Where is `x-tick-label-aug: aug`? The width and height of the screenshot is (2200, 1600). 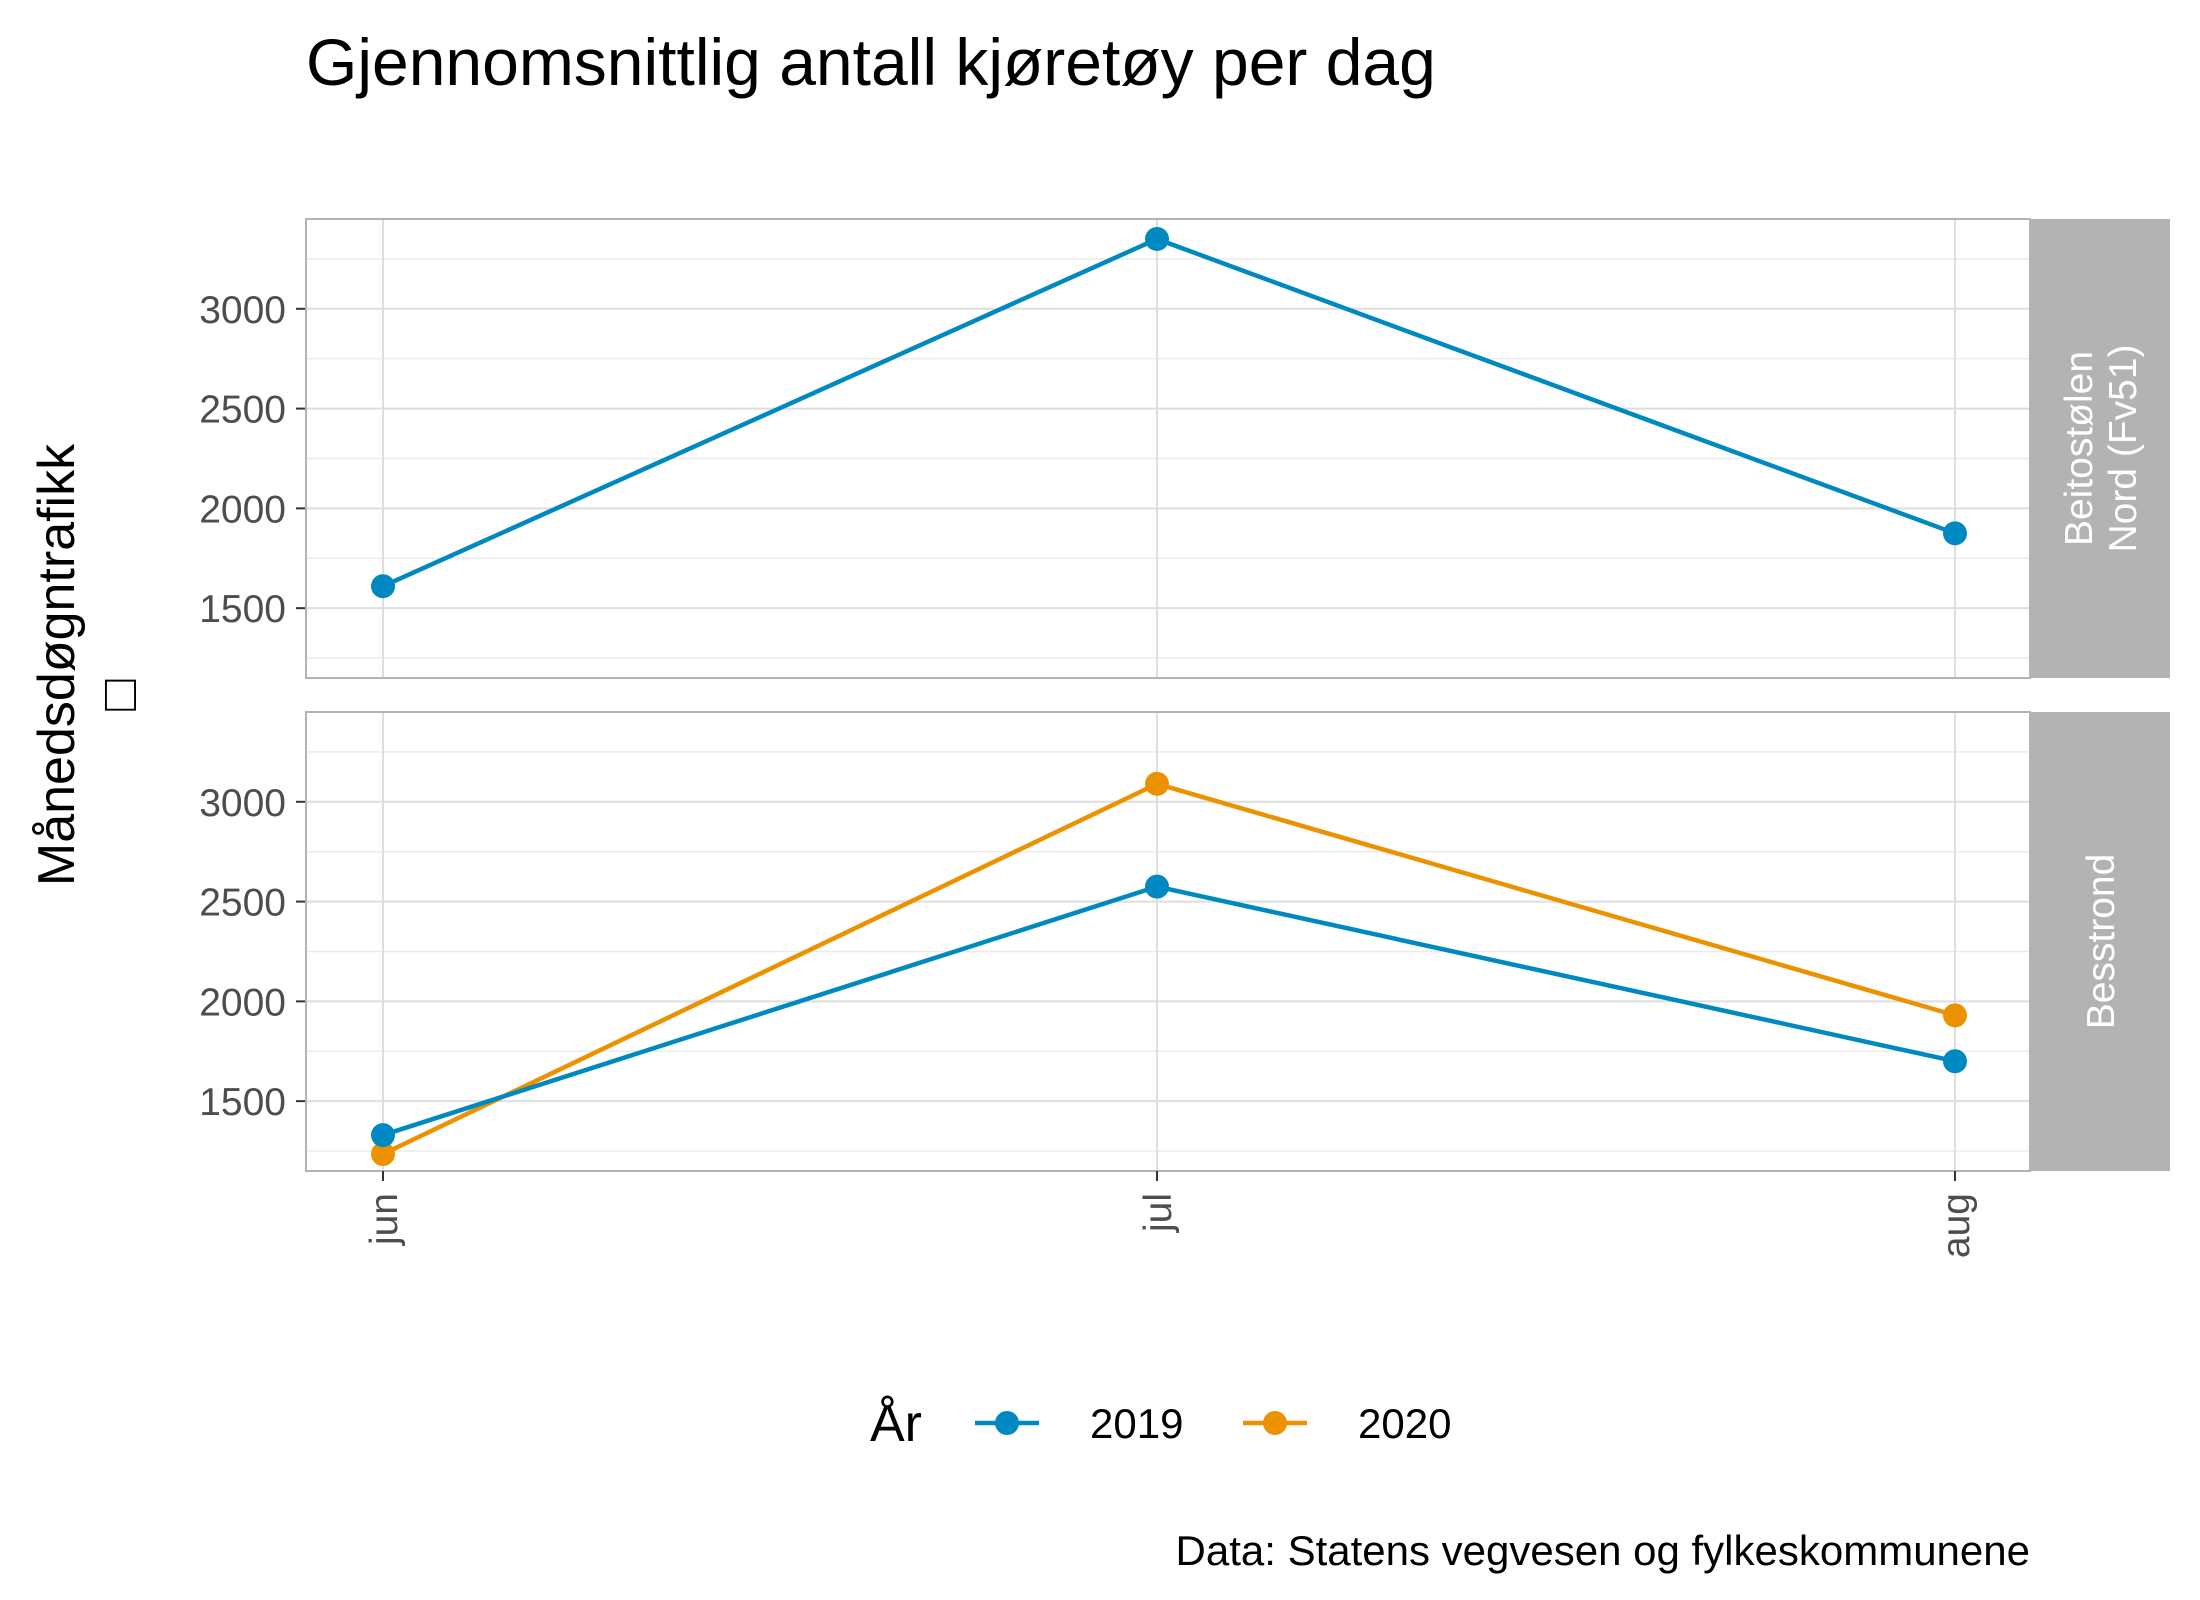
x-tick-label-aug: aug is located at coordinates (1956, 1225).